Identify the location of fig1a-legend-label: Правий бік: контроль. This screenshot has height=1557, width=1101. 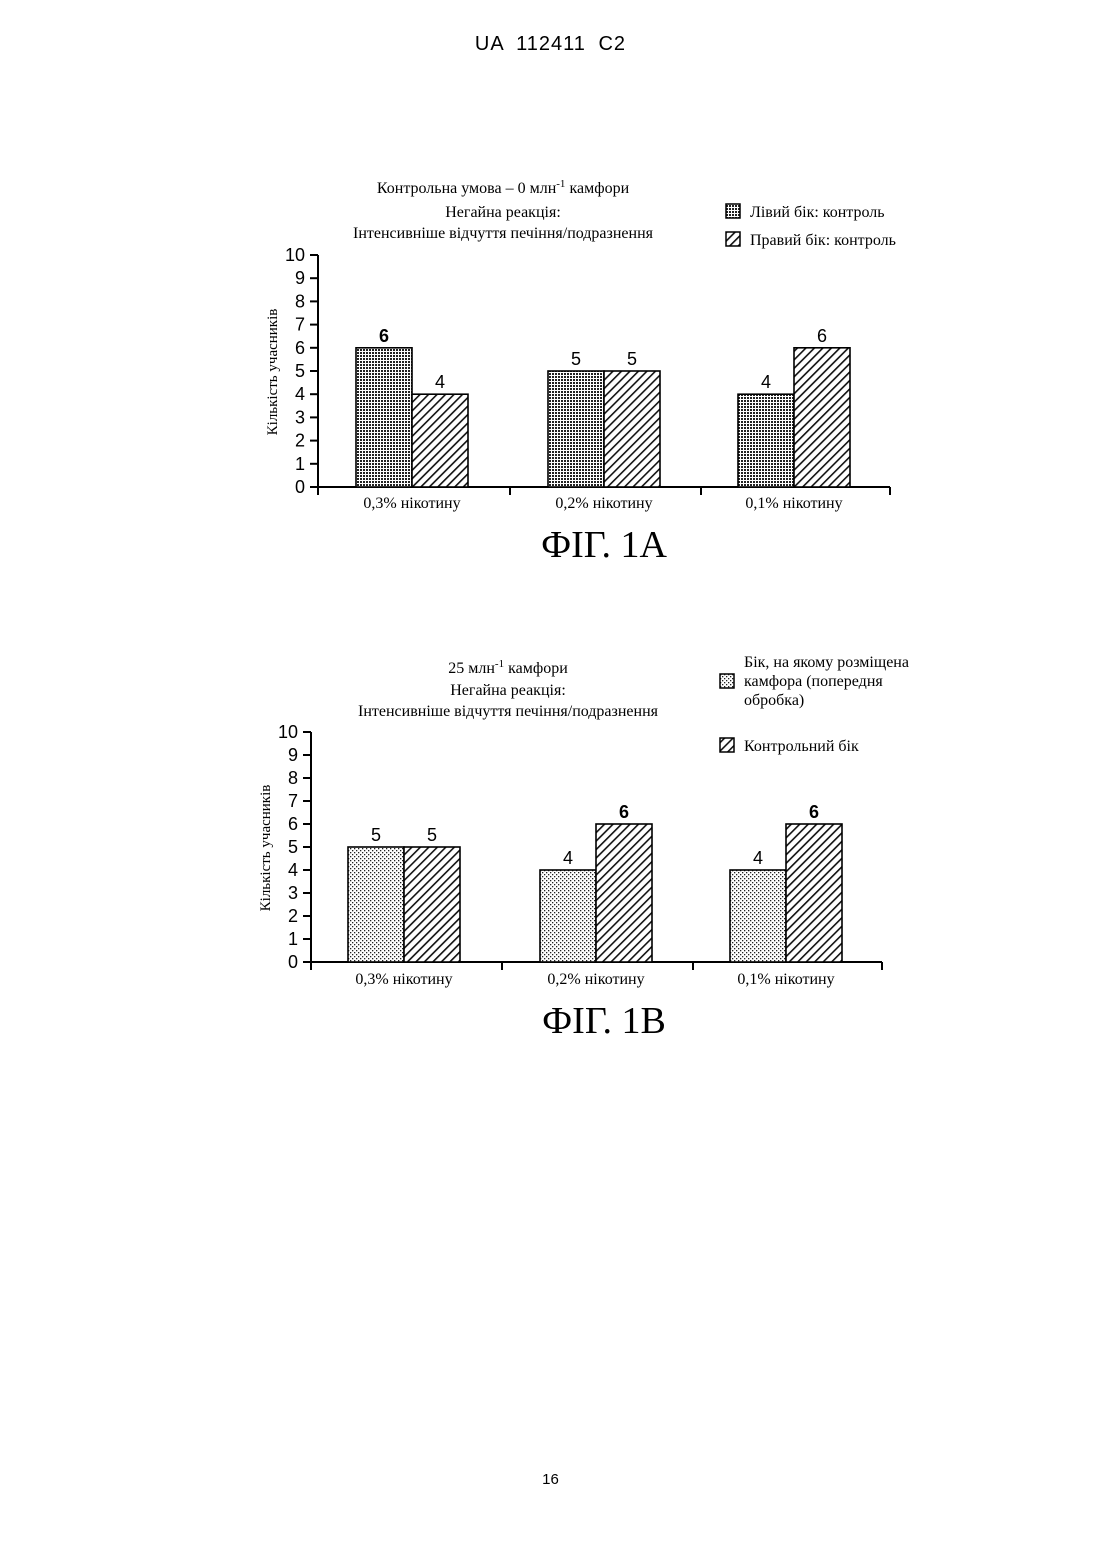
(823, 240).